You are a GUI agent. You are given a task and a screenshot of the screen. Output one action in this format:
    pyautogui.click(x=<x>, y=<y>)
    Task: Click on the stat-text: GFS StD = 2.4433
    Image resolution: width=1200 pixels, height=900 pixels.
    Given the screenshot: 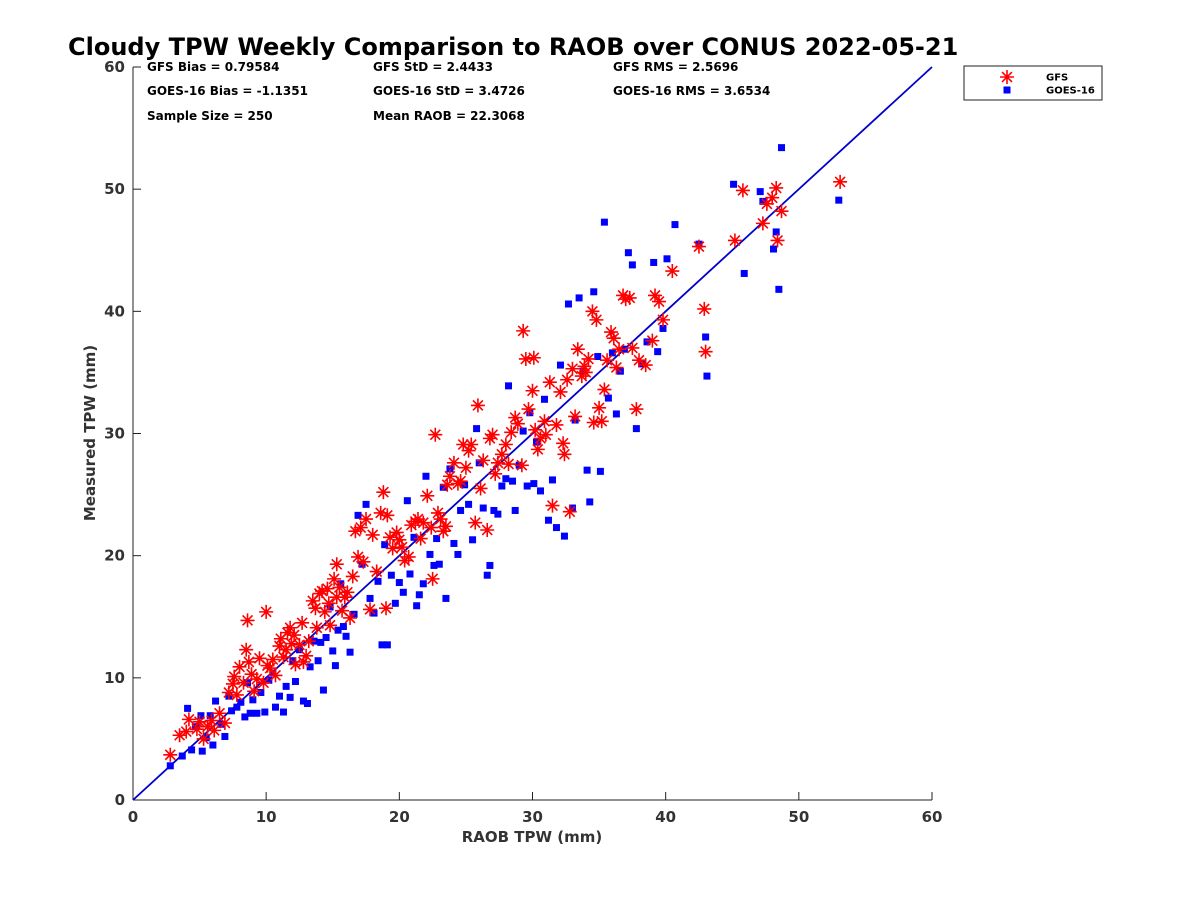 What is the action you would take?
    pyautogui.click(x=433, y=67)
    